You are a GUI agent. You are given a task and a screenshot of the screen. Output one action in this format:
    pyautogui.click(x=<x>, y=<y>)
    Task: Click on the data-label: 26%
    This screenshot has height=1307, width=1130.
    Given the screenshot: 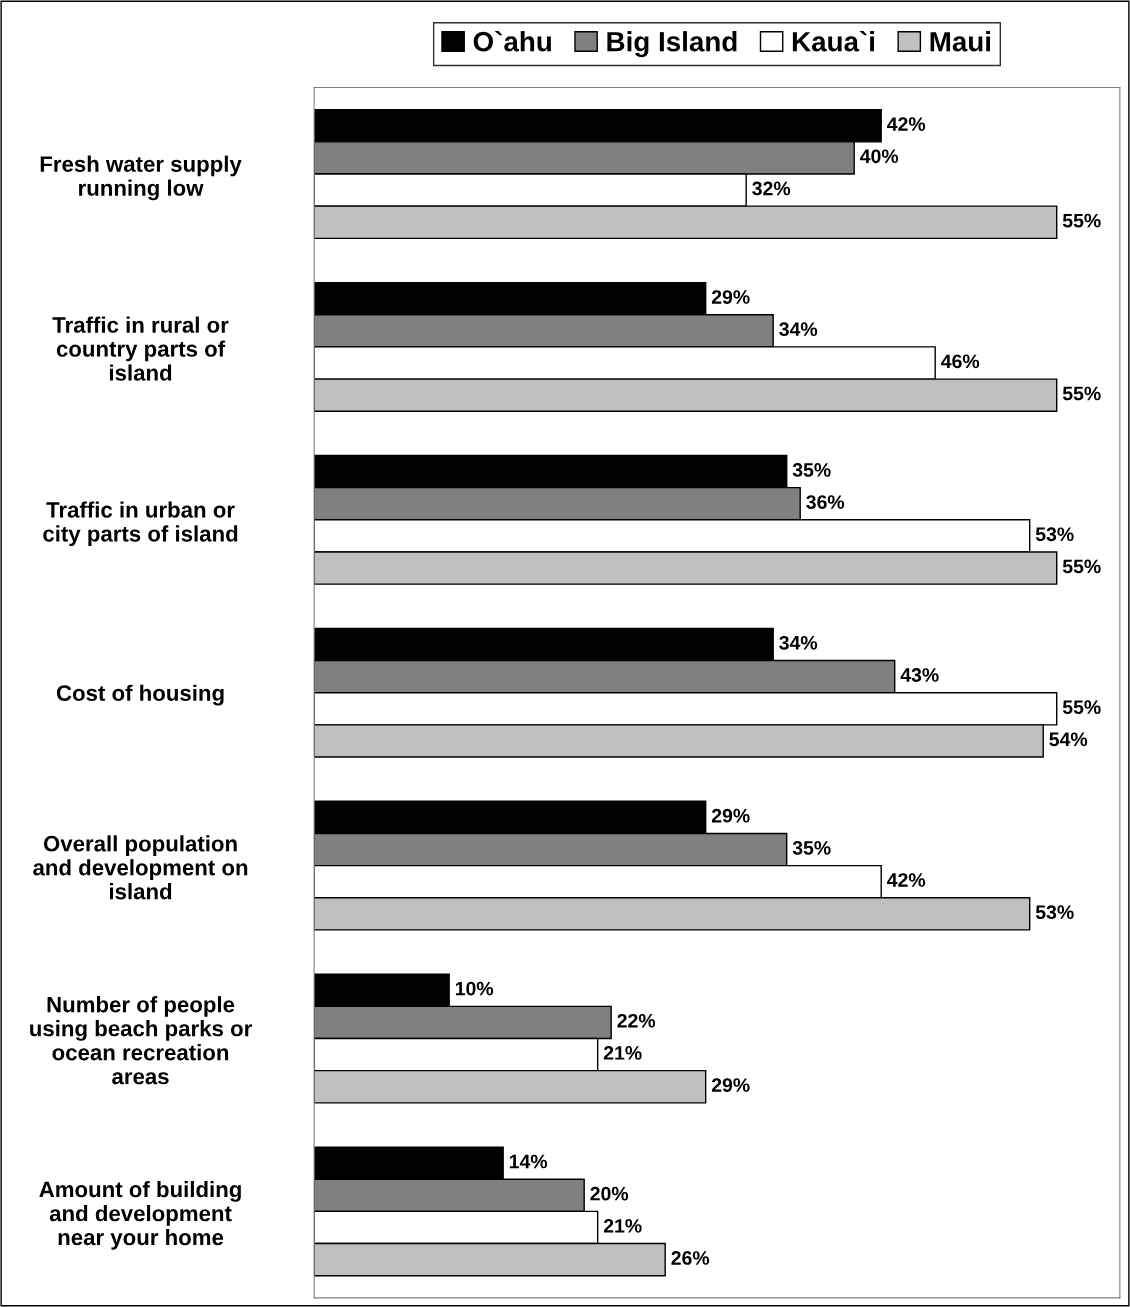 What is the action you would take?
    pyautogui.click(x=690, y=1258)
    